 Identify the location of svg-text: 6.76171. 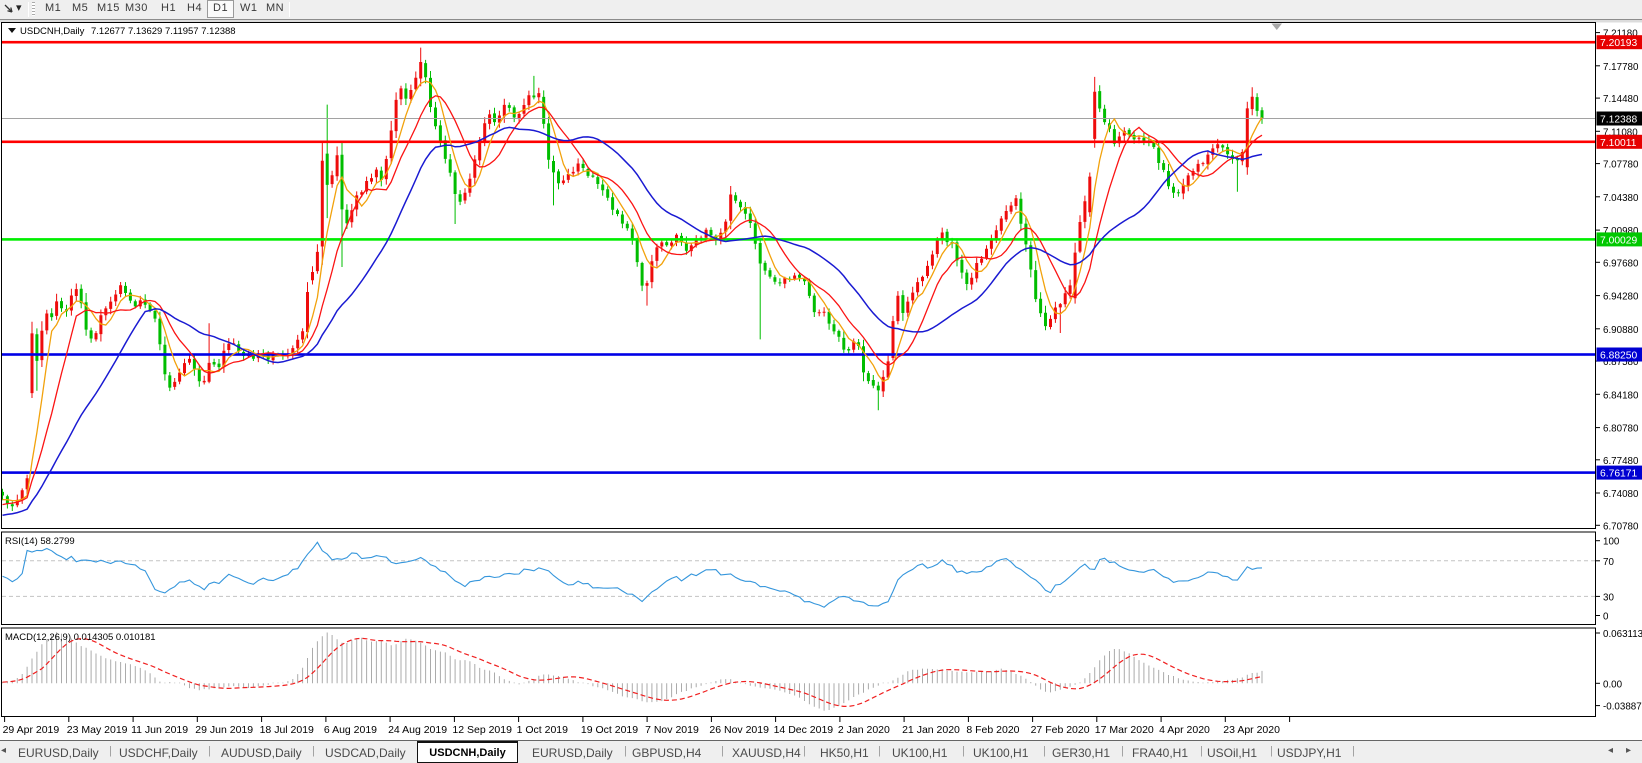
(1618, 474).